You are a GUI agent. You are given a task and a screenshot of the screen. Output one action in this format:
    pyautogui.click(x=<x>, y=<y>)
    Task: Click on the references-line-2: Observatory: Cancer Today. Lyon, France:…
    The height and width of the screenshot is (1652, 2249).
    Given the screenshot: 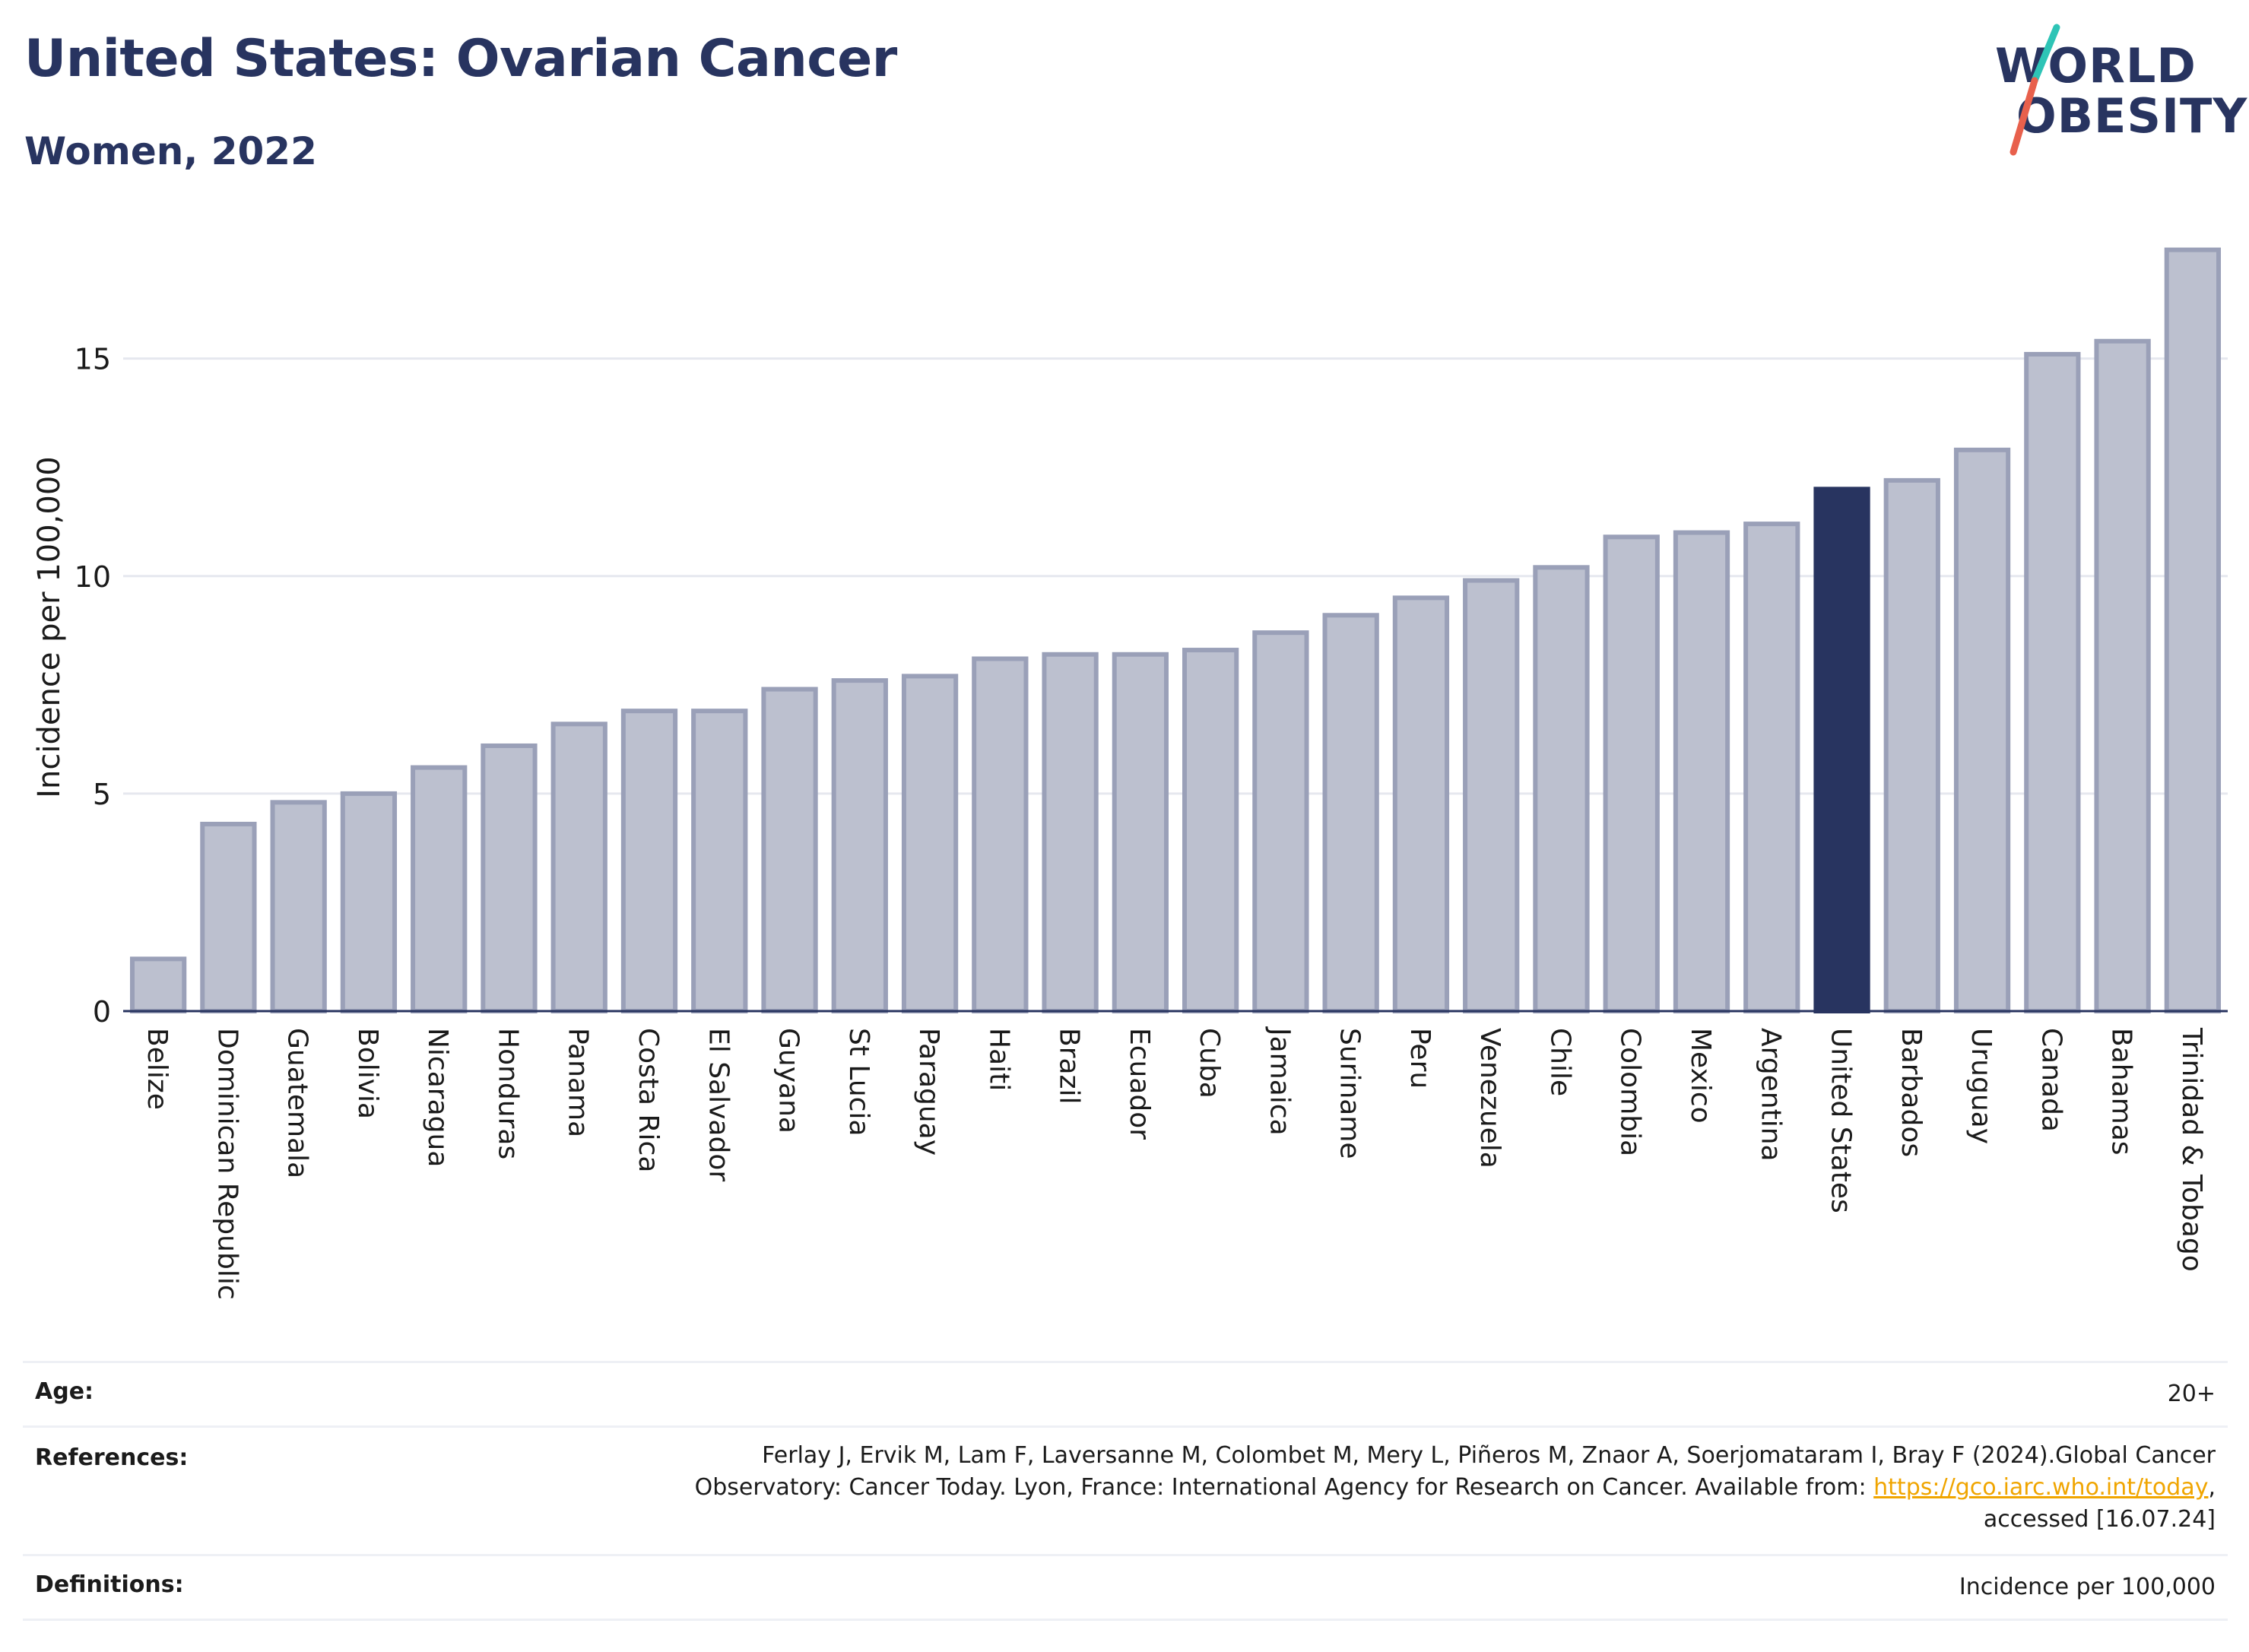 What is the action you would take?
    pyautogui.click(x=1119, y=1488)
    